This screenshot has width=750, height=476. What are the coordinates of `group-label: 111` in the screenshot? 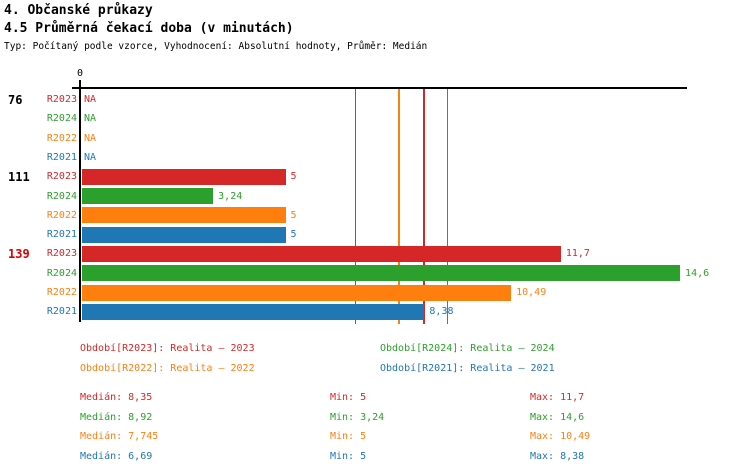 It's located at (19, 176).